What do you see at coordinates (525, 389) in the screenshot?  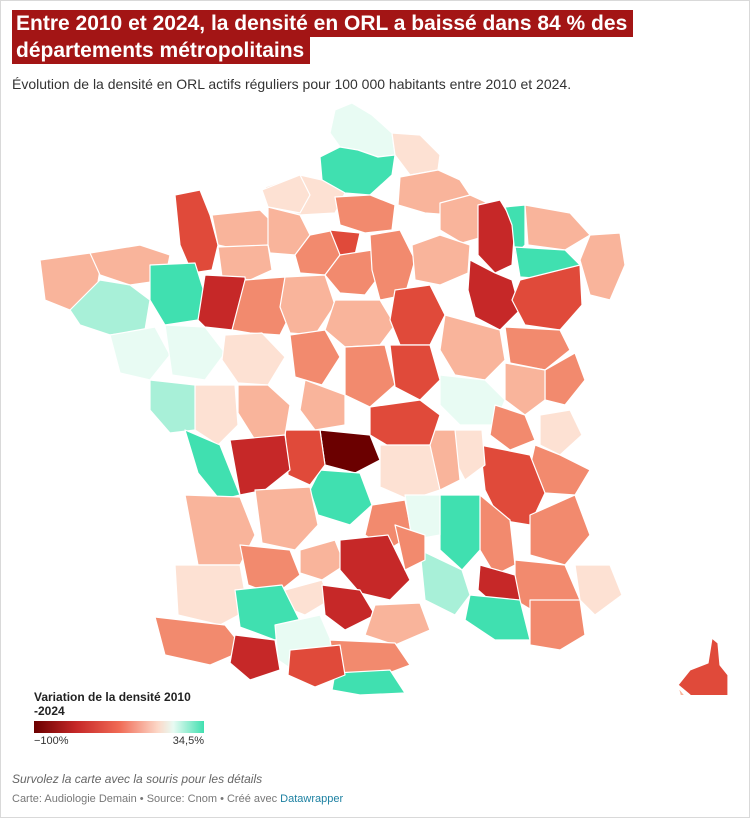 I see `department-jura` at bounding box center [525, 389].